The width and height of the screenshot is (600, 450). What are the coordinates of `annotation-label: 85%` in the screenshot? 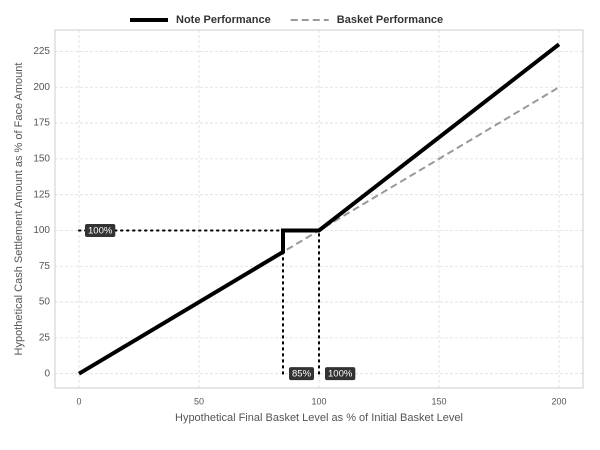 It's located at (302, 374).